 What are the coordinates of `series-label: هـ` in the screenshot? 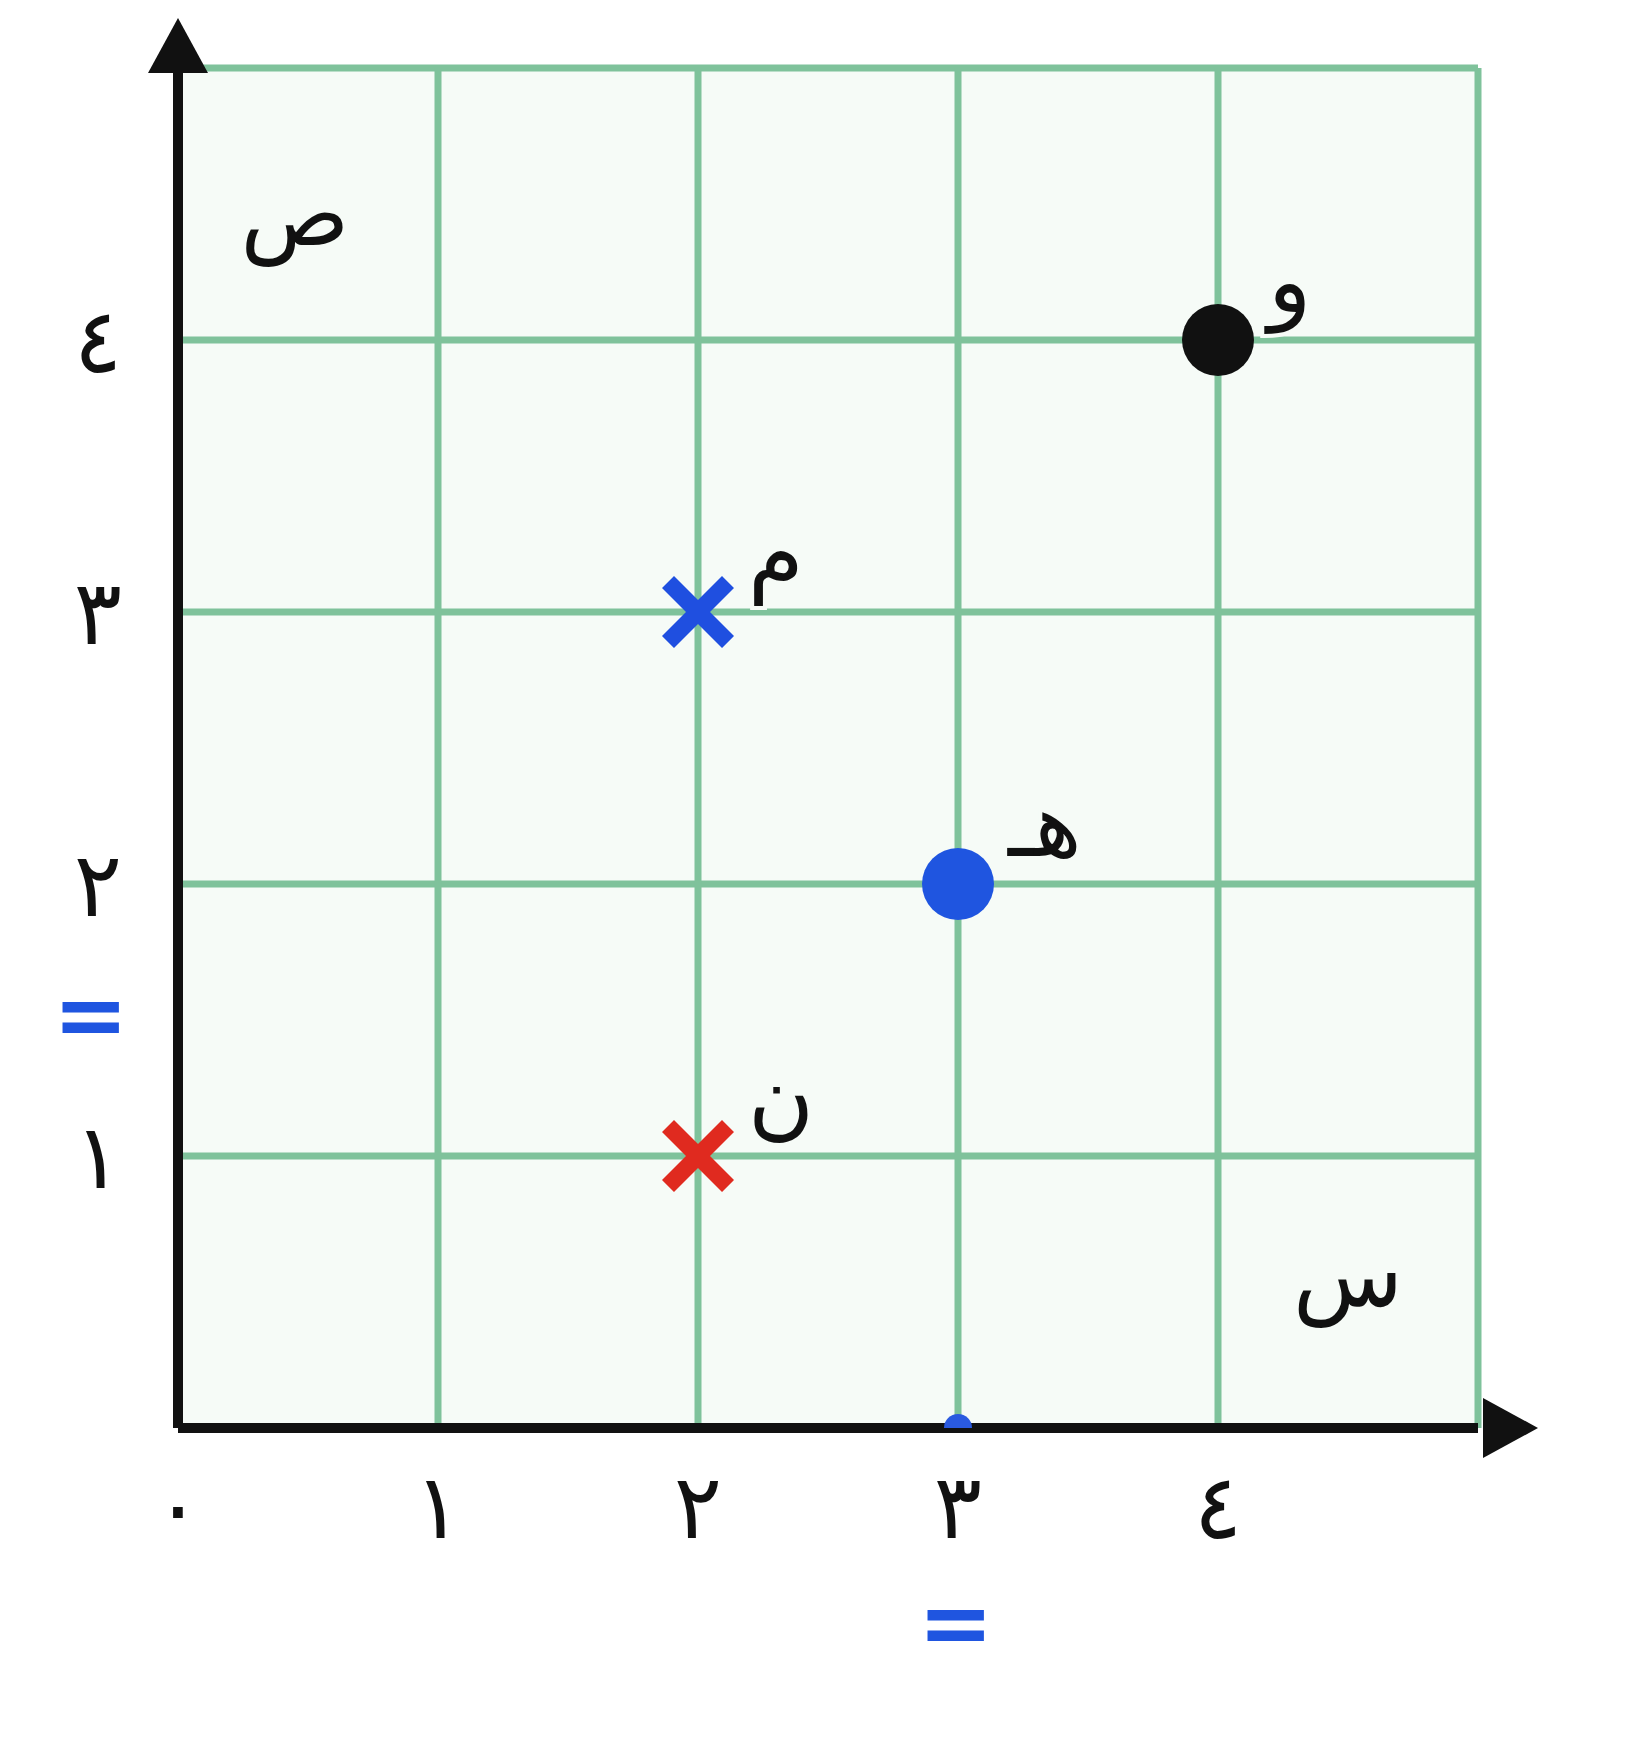 It's located at (1044, 824).